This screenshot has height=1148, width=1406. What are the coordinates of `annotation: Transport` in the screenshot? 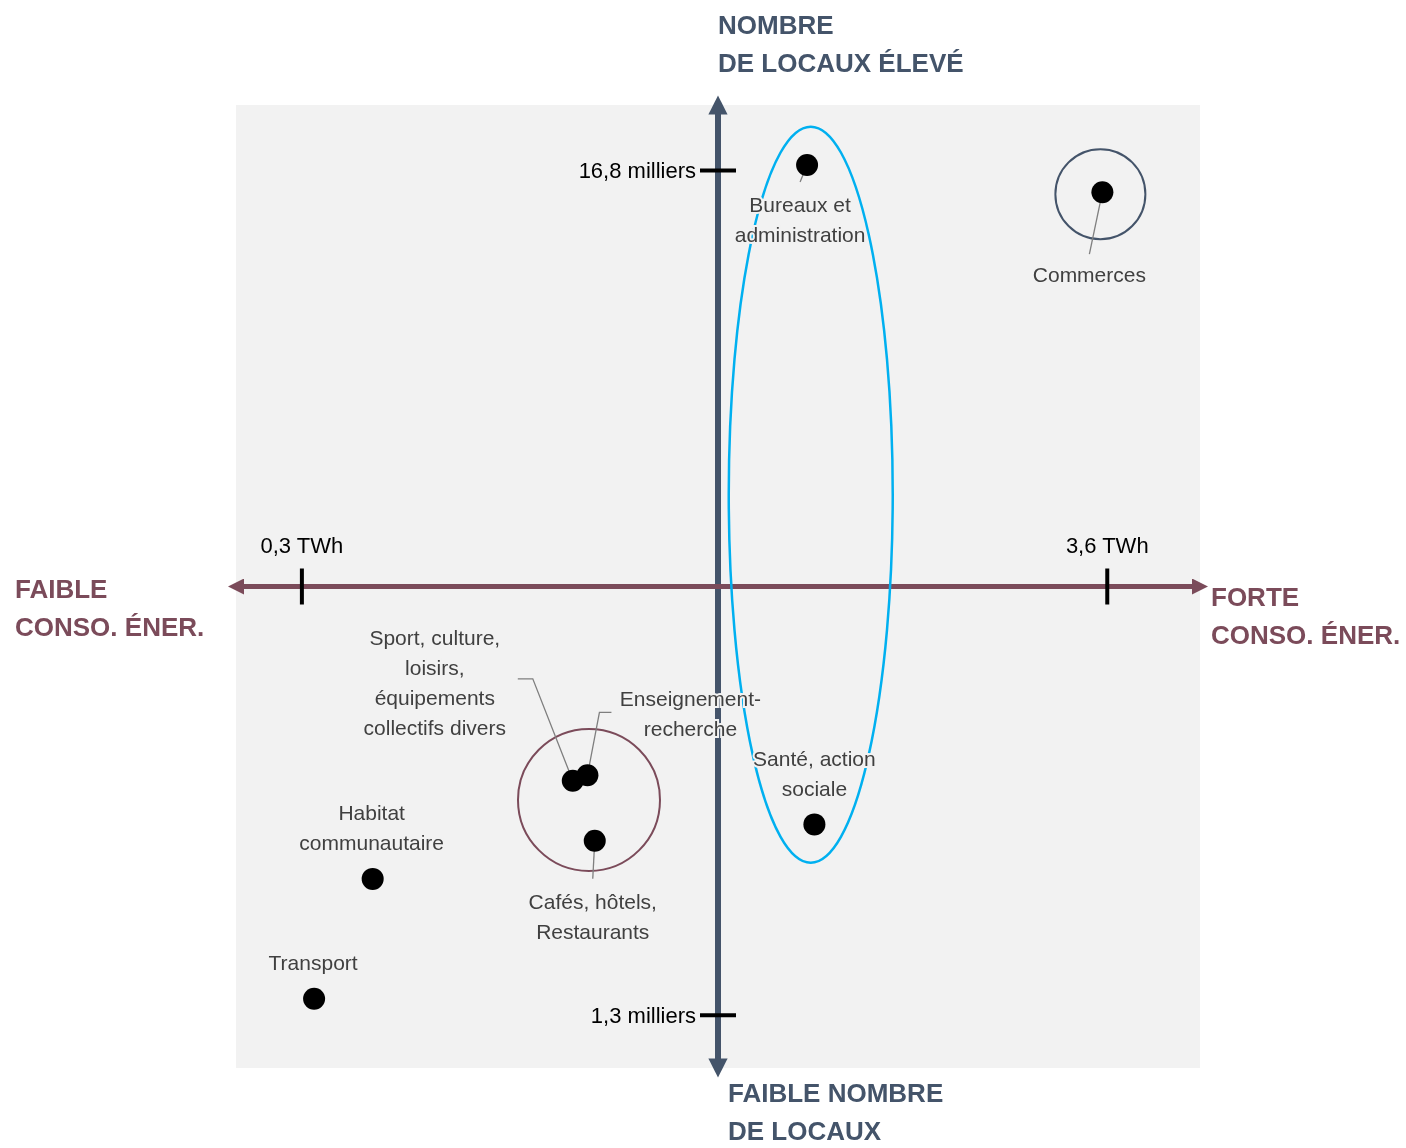 It's located at (313, 962).